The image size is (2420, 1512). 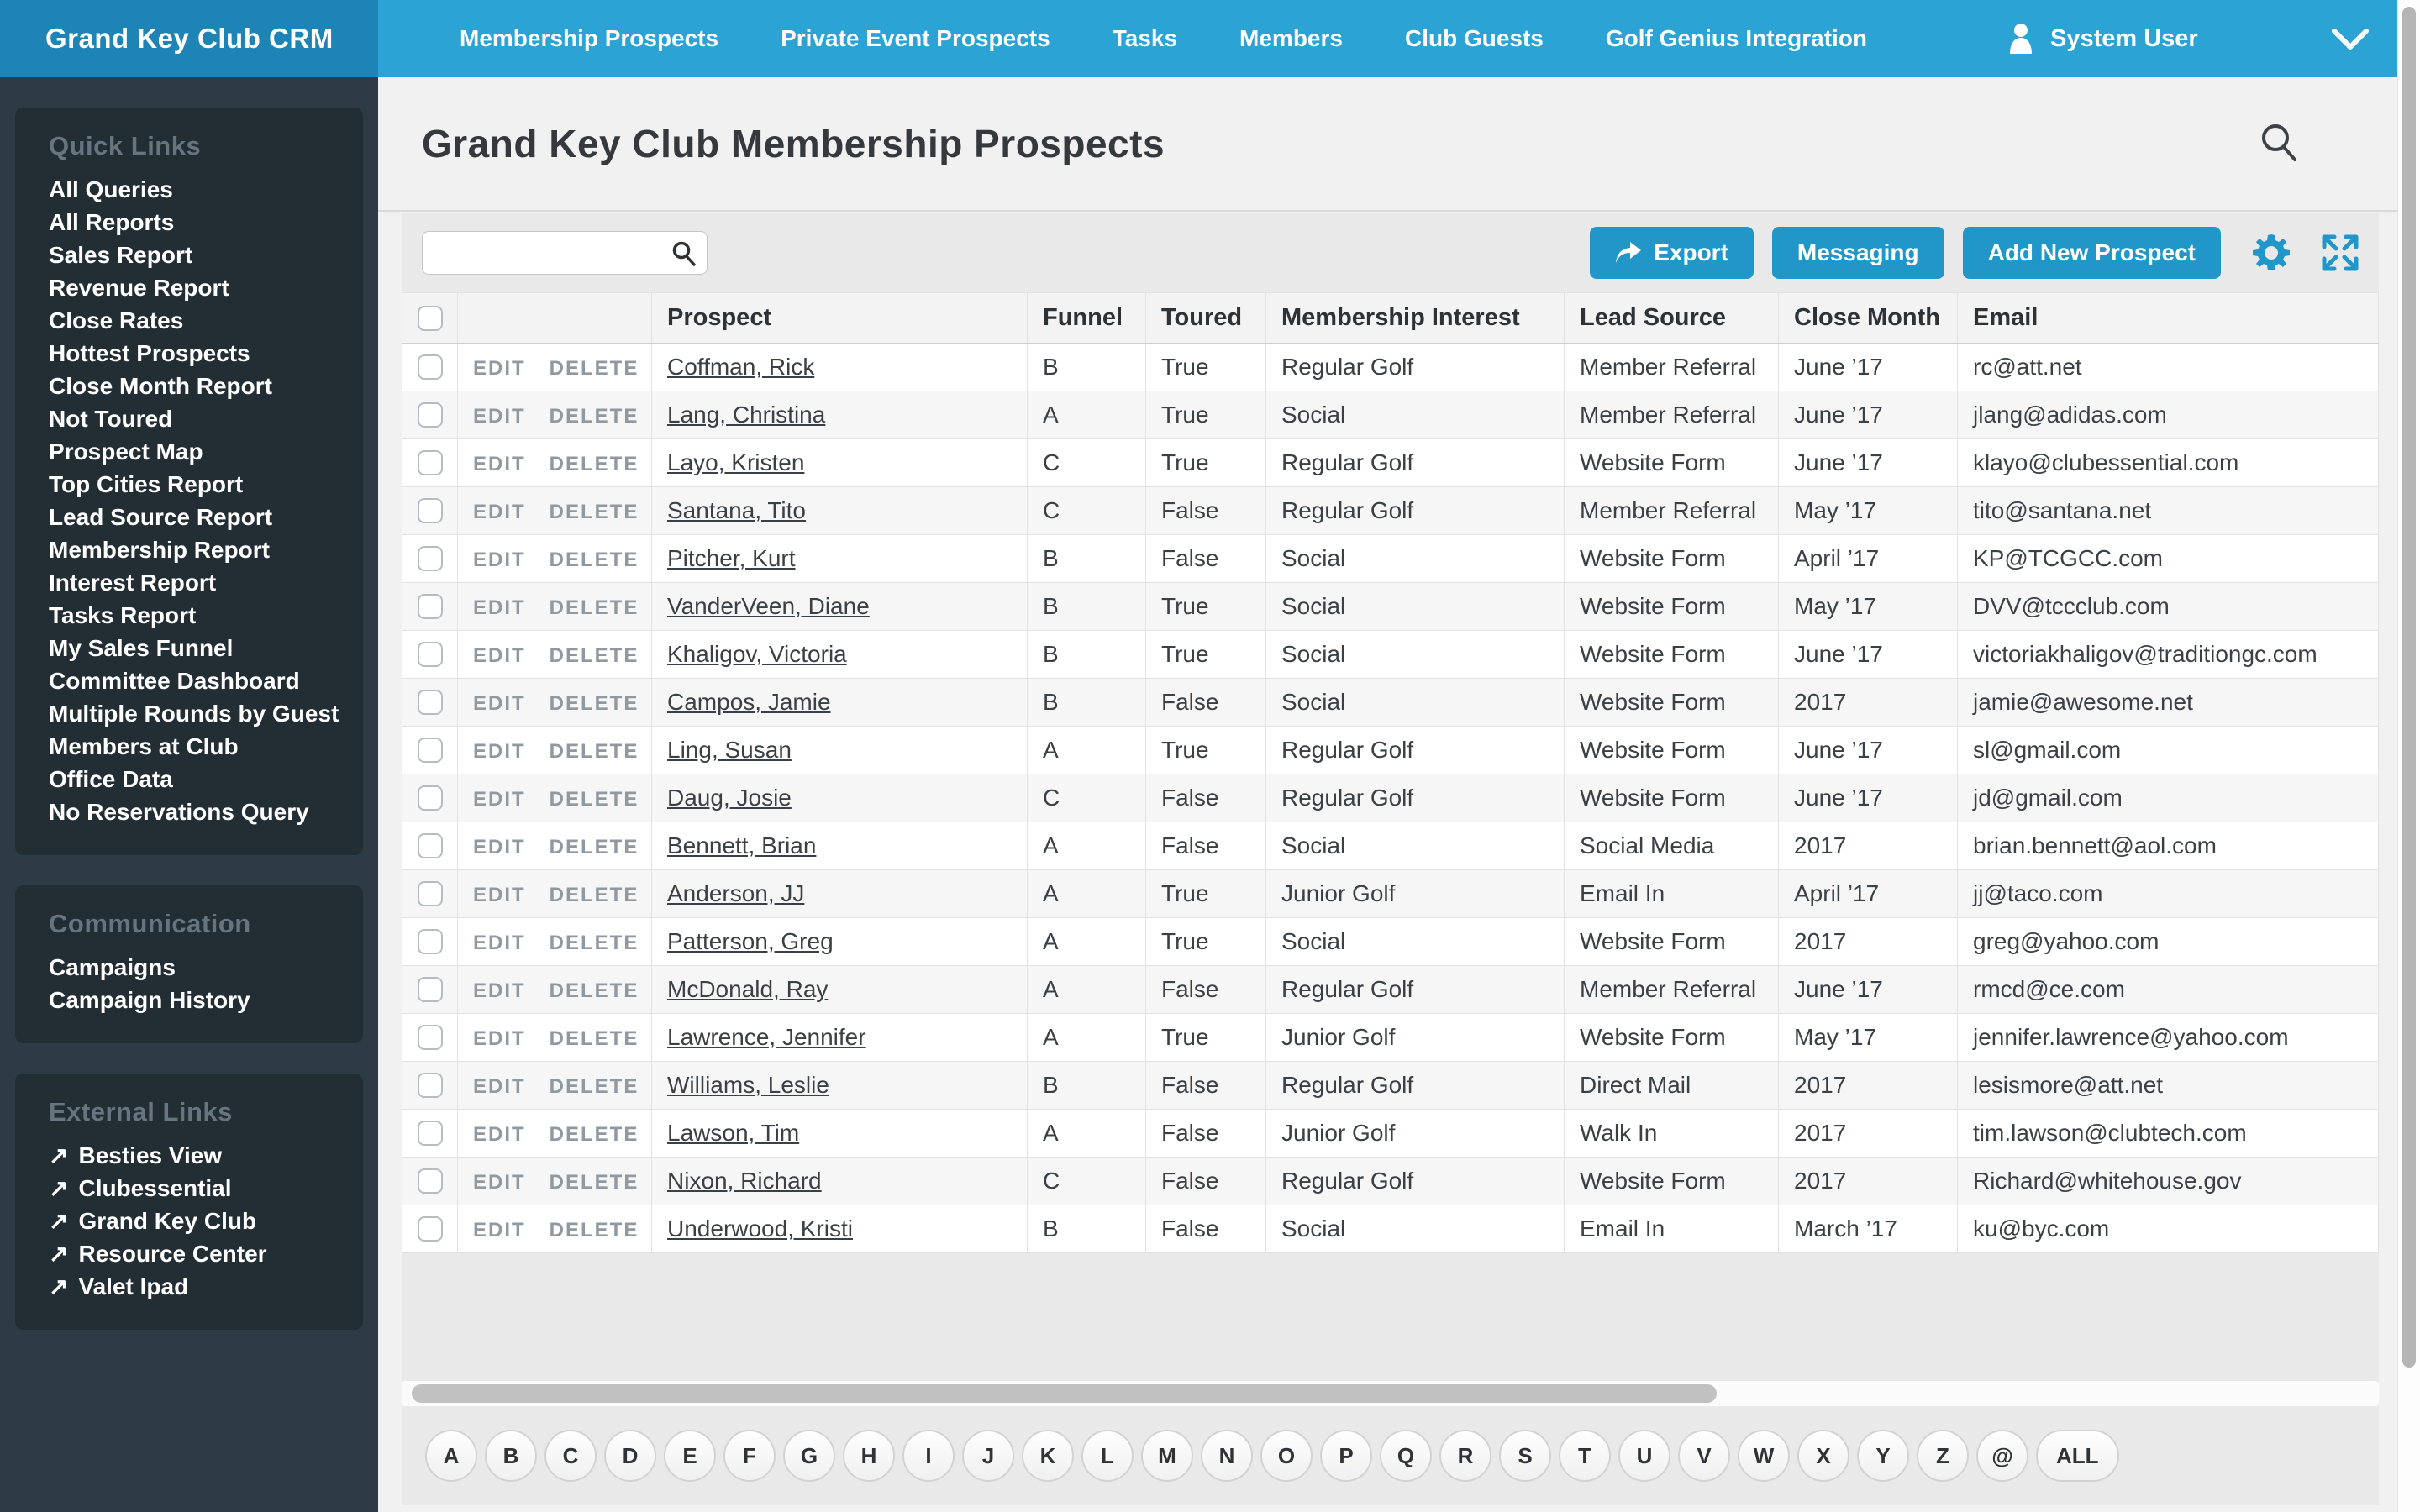 What do you see at coordinates (736, 462) in the screenshot?
I see `prospect-link: Layo, Kristen` at bounding box center [736, 462].